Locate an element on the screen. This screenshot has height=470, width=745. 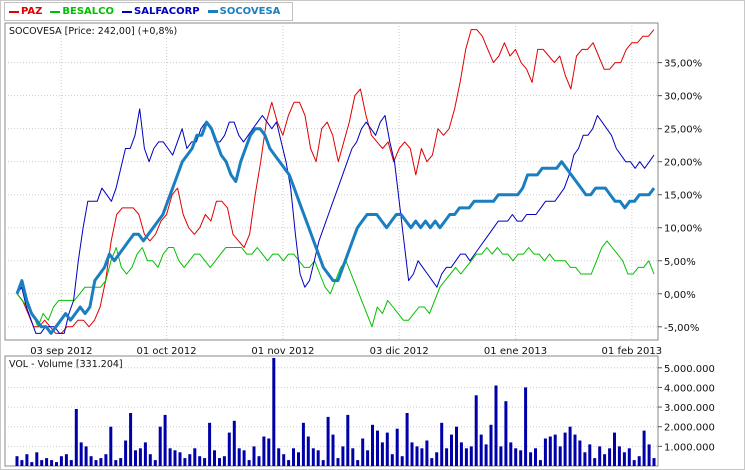
price-ytick-label: 20,00% is located at coordinates (683, 163).